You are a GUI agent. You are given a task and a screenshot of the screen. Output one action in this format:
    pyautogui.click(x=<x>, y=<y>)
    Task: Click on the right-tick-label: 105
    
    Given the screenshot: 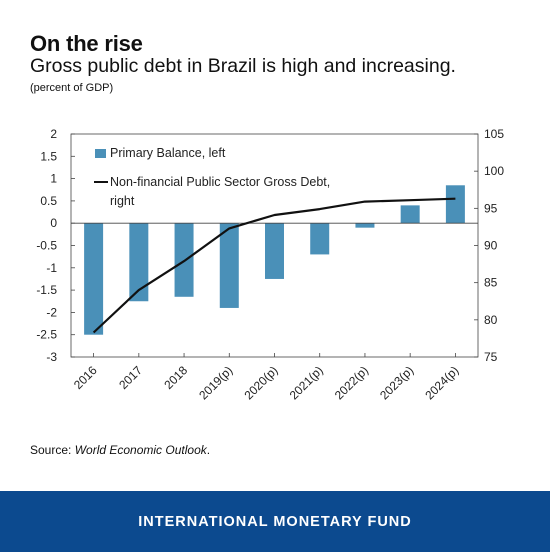 What is the action you would take?
    pyautogui.click(x=494, y=134)
    